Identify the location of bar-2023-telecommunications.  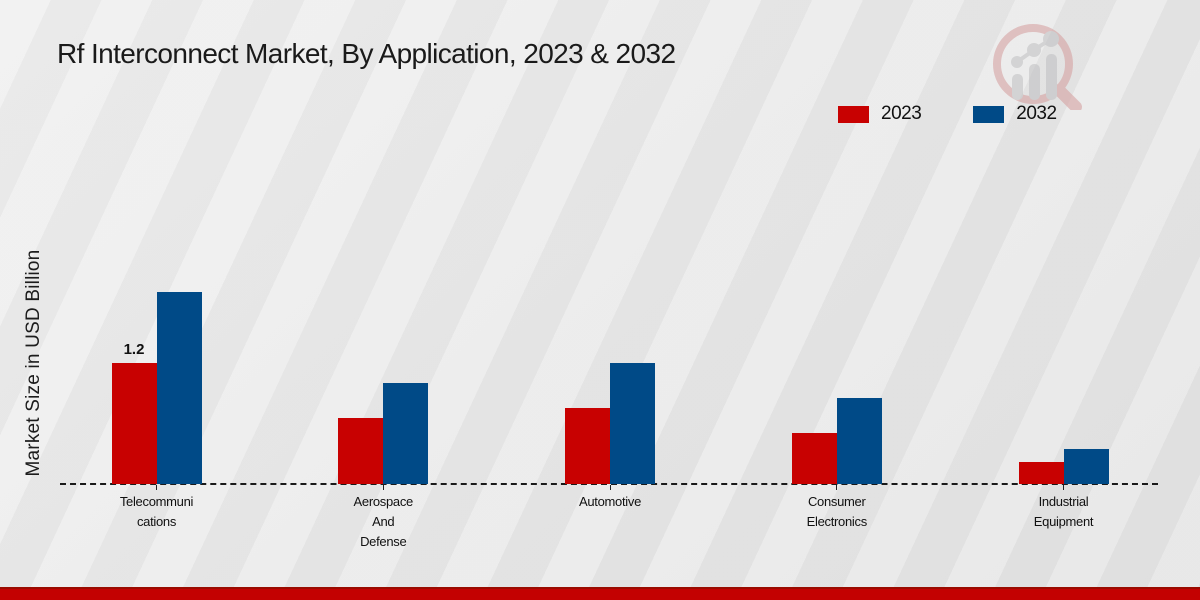
(134, 423).